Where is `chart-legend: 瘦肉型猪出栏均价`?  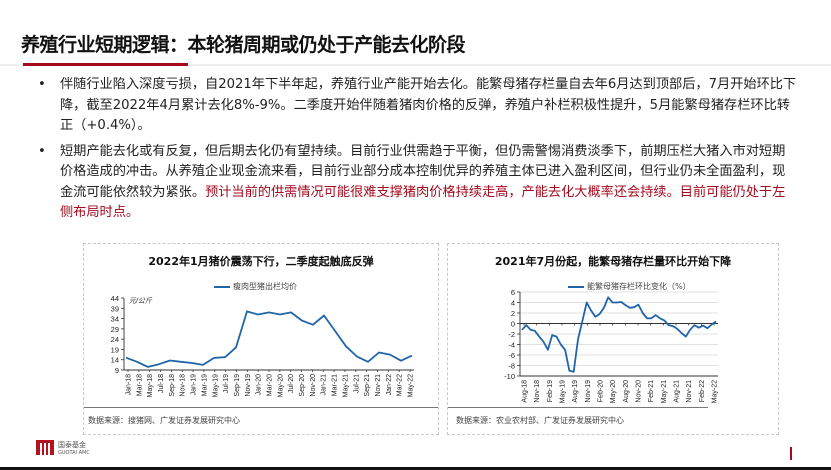 chart-legend: 瘦肉型猪出栏均价 is located at coordinates (255, 286).